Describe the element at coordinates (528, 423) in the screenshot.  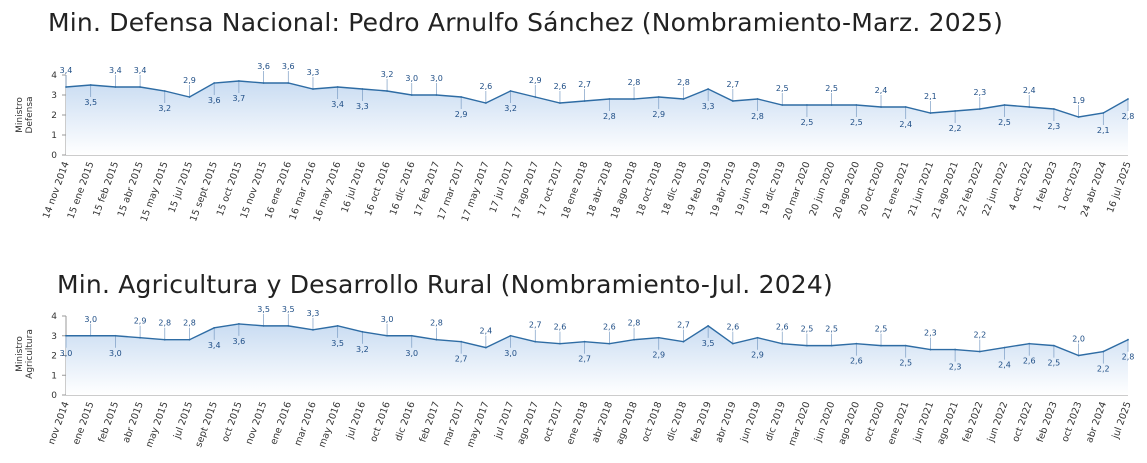
I see `x-tick-label: ago 2017` at that location.